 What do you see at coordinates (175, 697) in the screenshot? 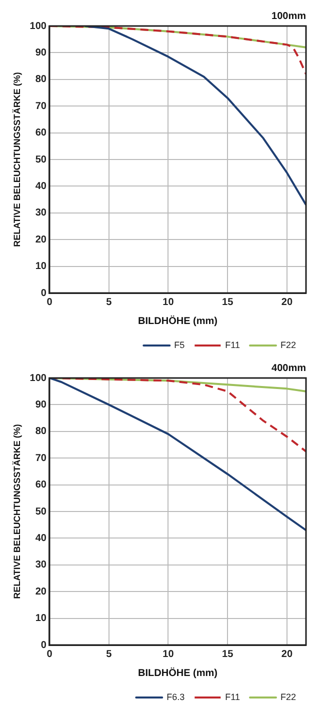
I see `legend-label: F6.3` at bounding box center [175, 697].